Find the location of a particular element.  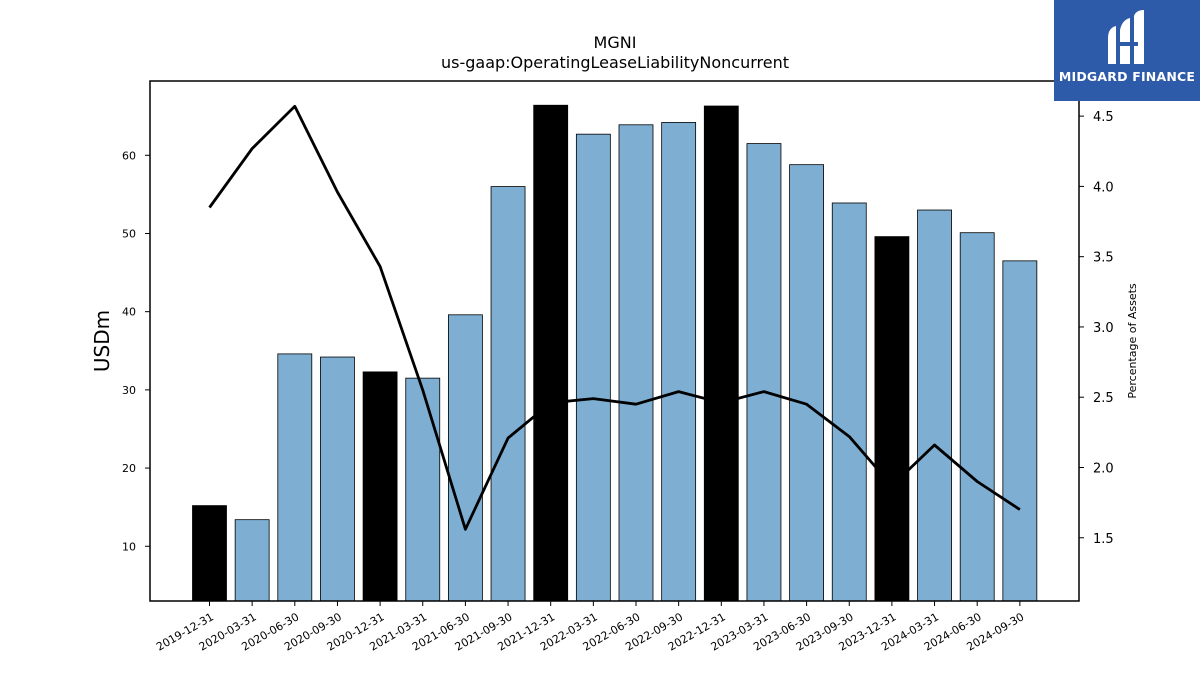

y-axis-label: USDm is located at coordinates (102, 341).